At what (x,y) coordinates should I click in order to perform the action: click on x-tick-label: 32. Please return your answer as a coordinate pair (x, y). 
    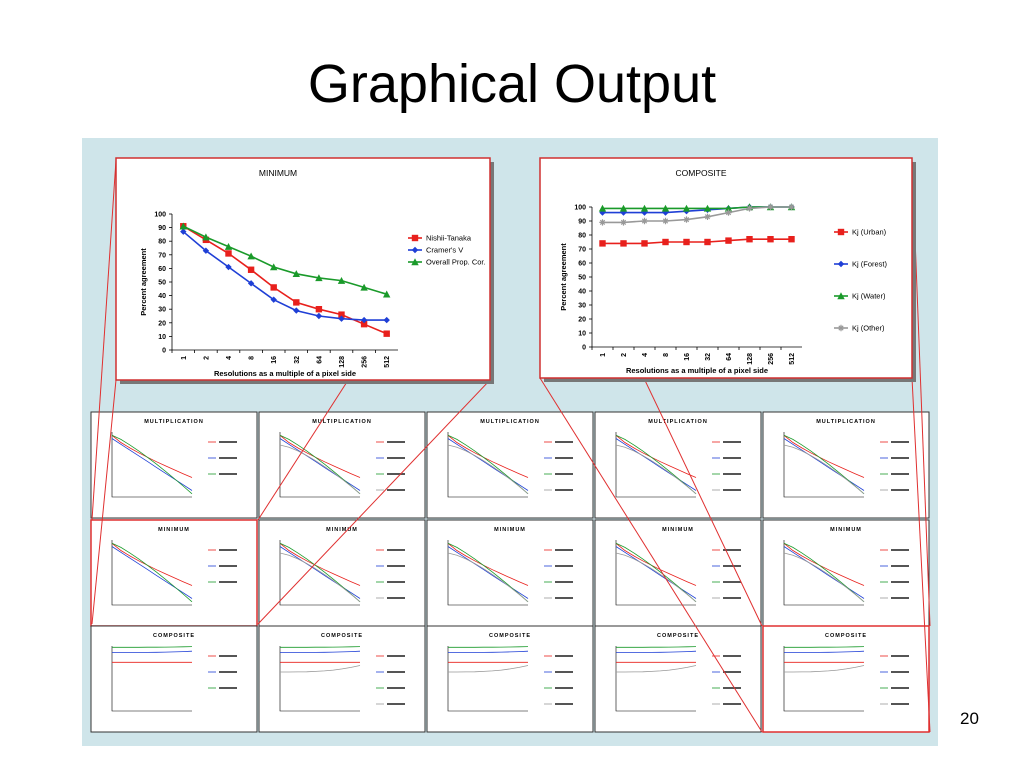
    Looking at the image, I should click on (708, 357).